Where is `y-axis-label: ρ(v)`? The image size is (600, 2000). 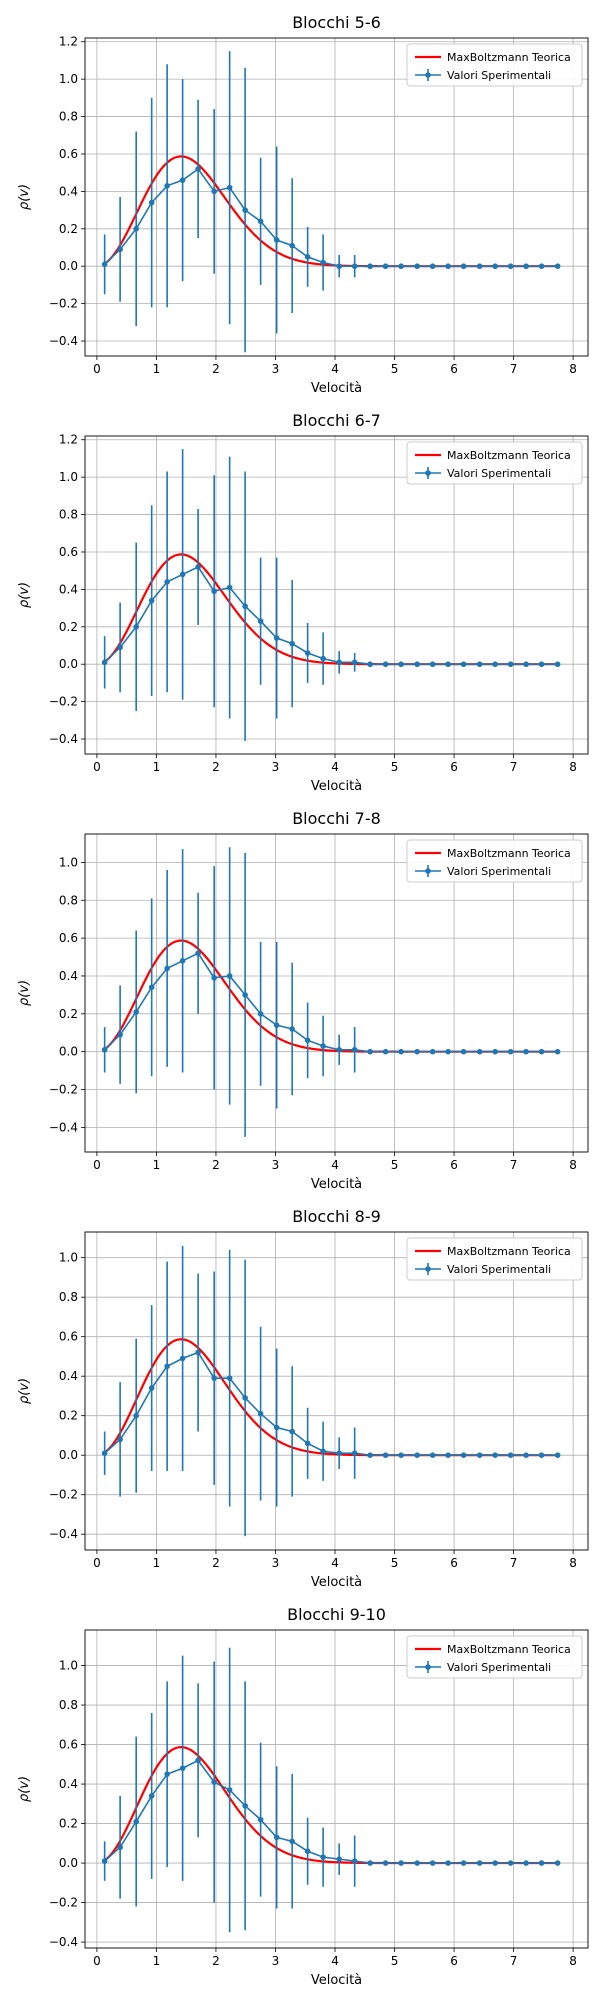 y-axis-label: ρ(v) is located at coordinates (24, 1789).